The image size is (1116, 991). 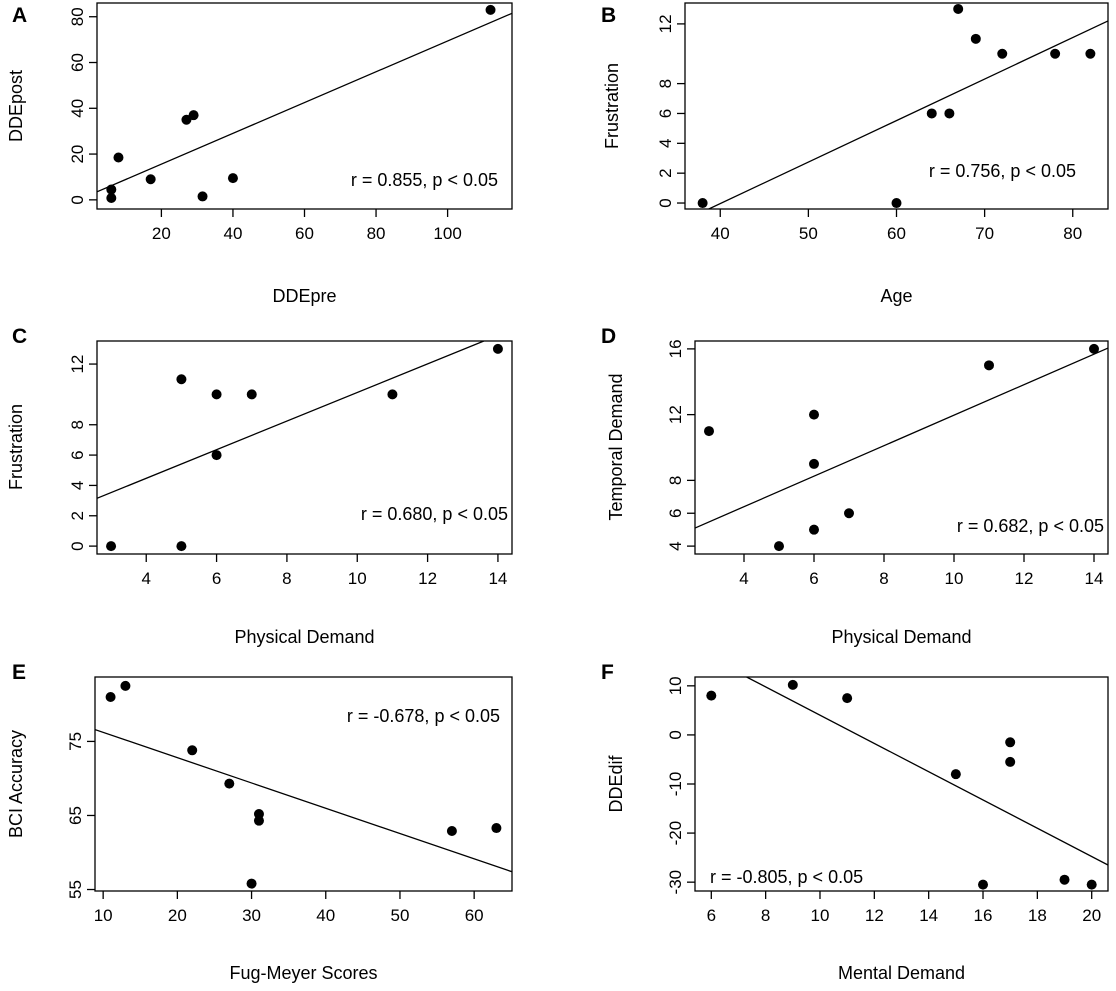 What do you see at coordinates (983, 915) in the screenshot?
I see `x-tick-label: 16` at bounding box center [983, 915].